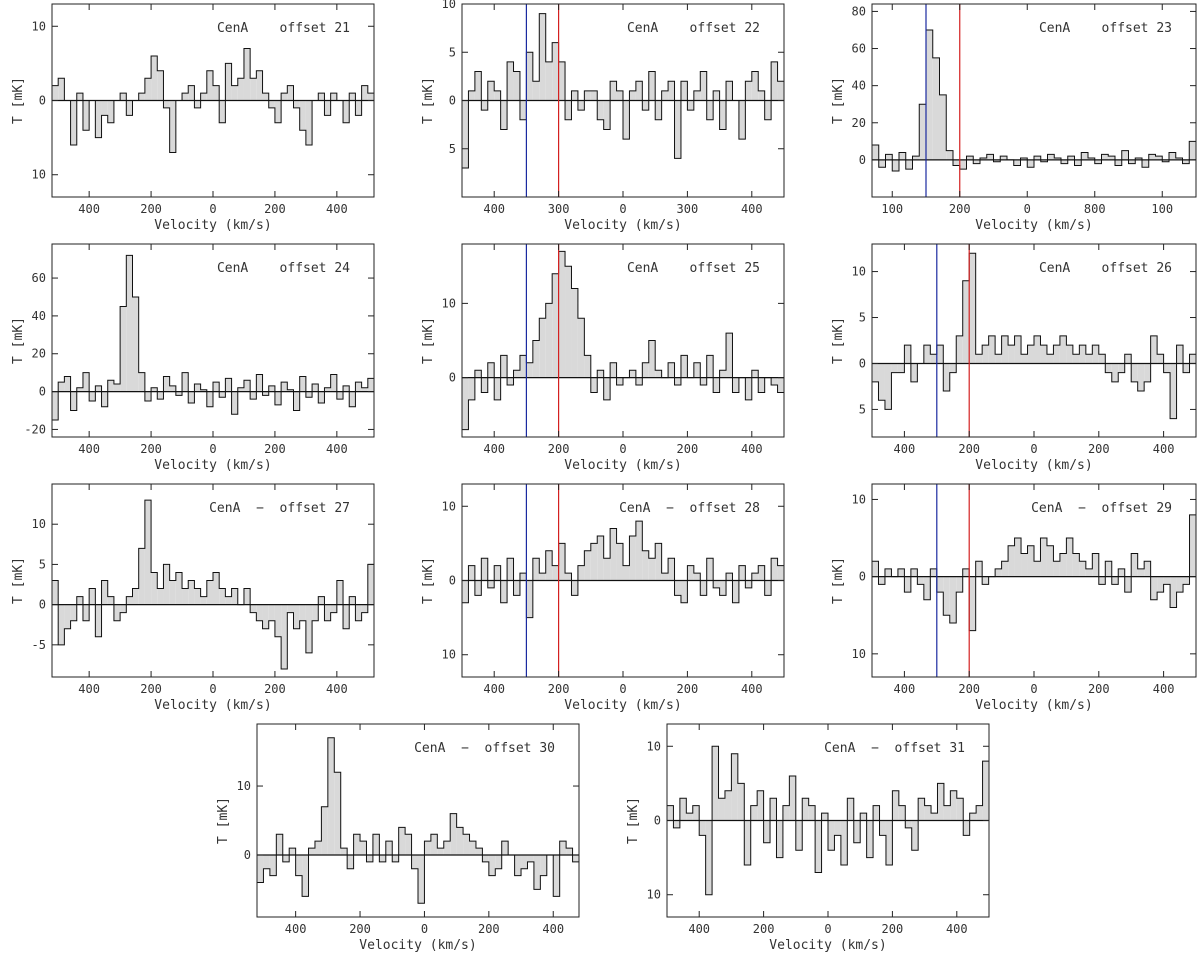  What do you see at coordinates (622, 465) in the screenshot?
I see `x-axis-label: Velocity (km/s)` at bounding box center [622, 465].